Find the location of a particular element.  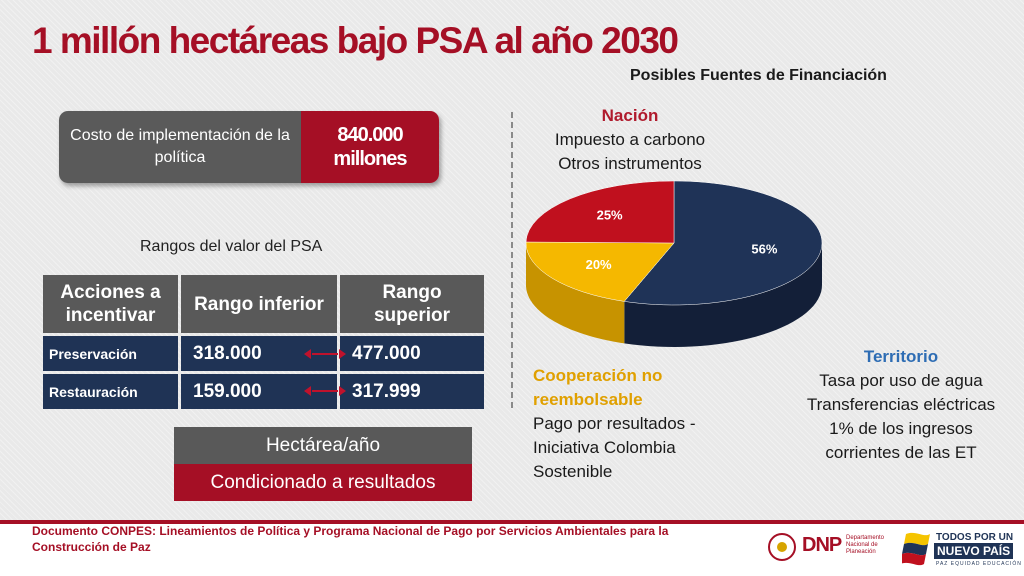

table-row: Preservación 318.000 477.000 is located at coordinates (263, 353).